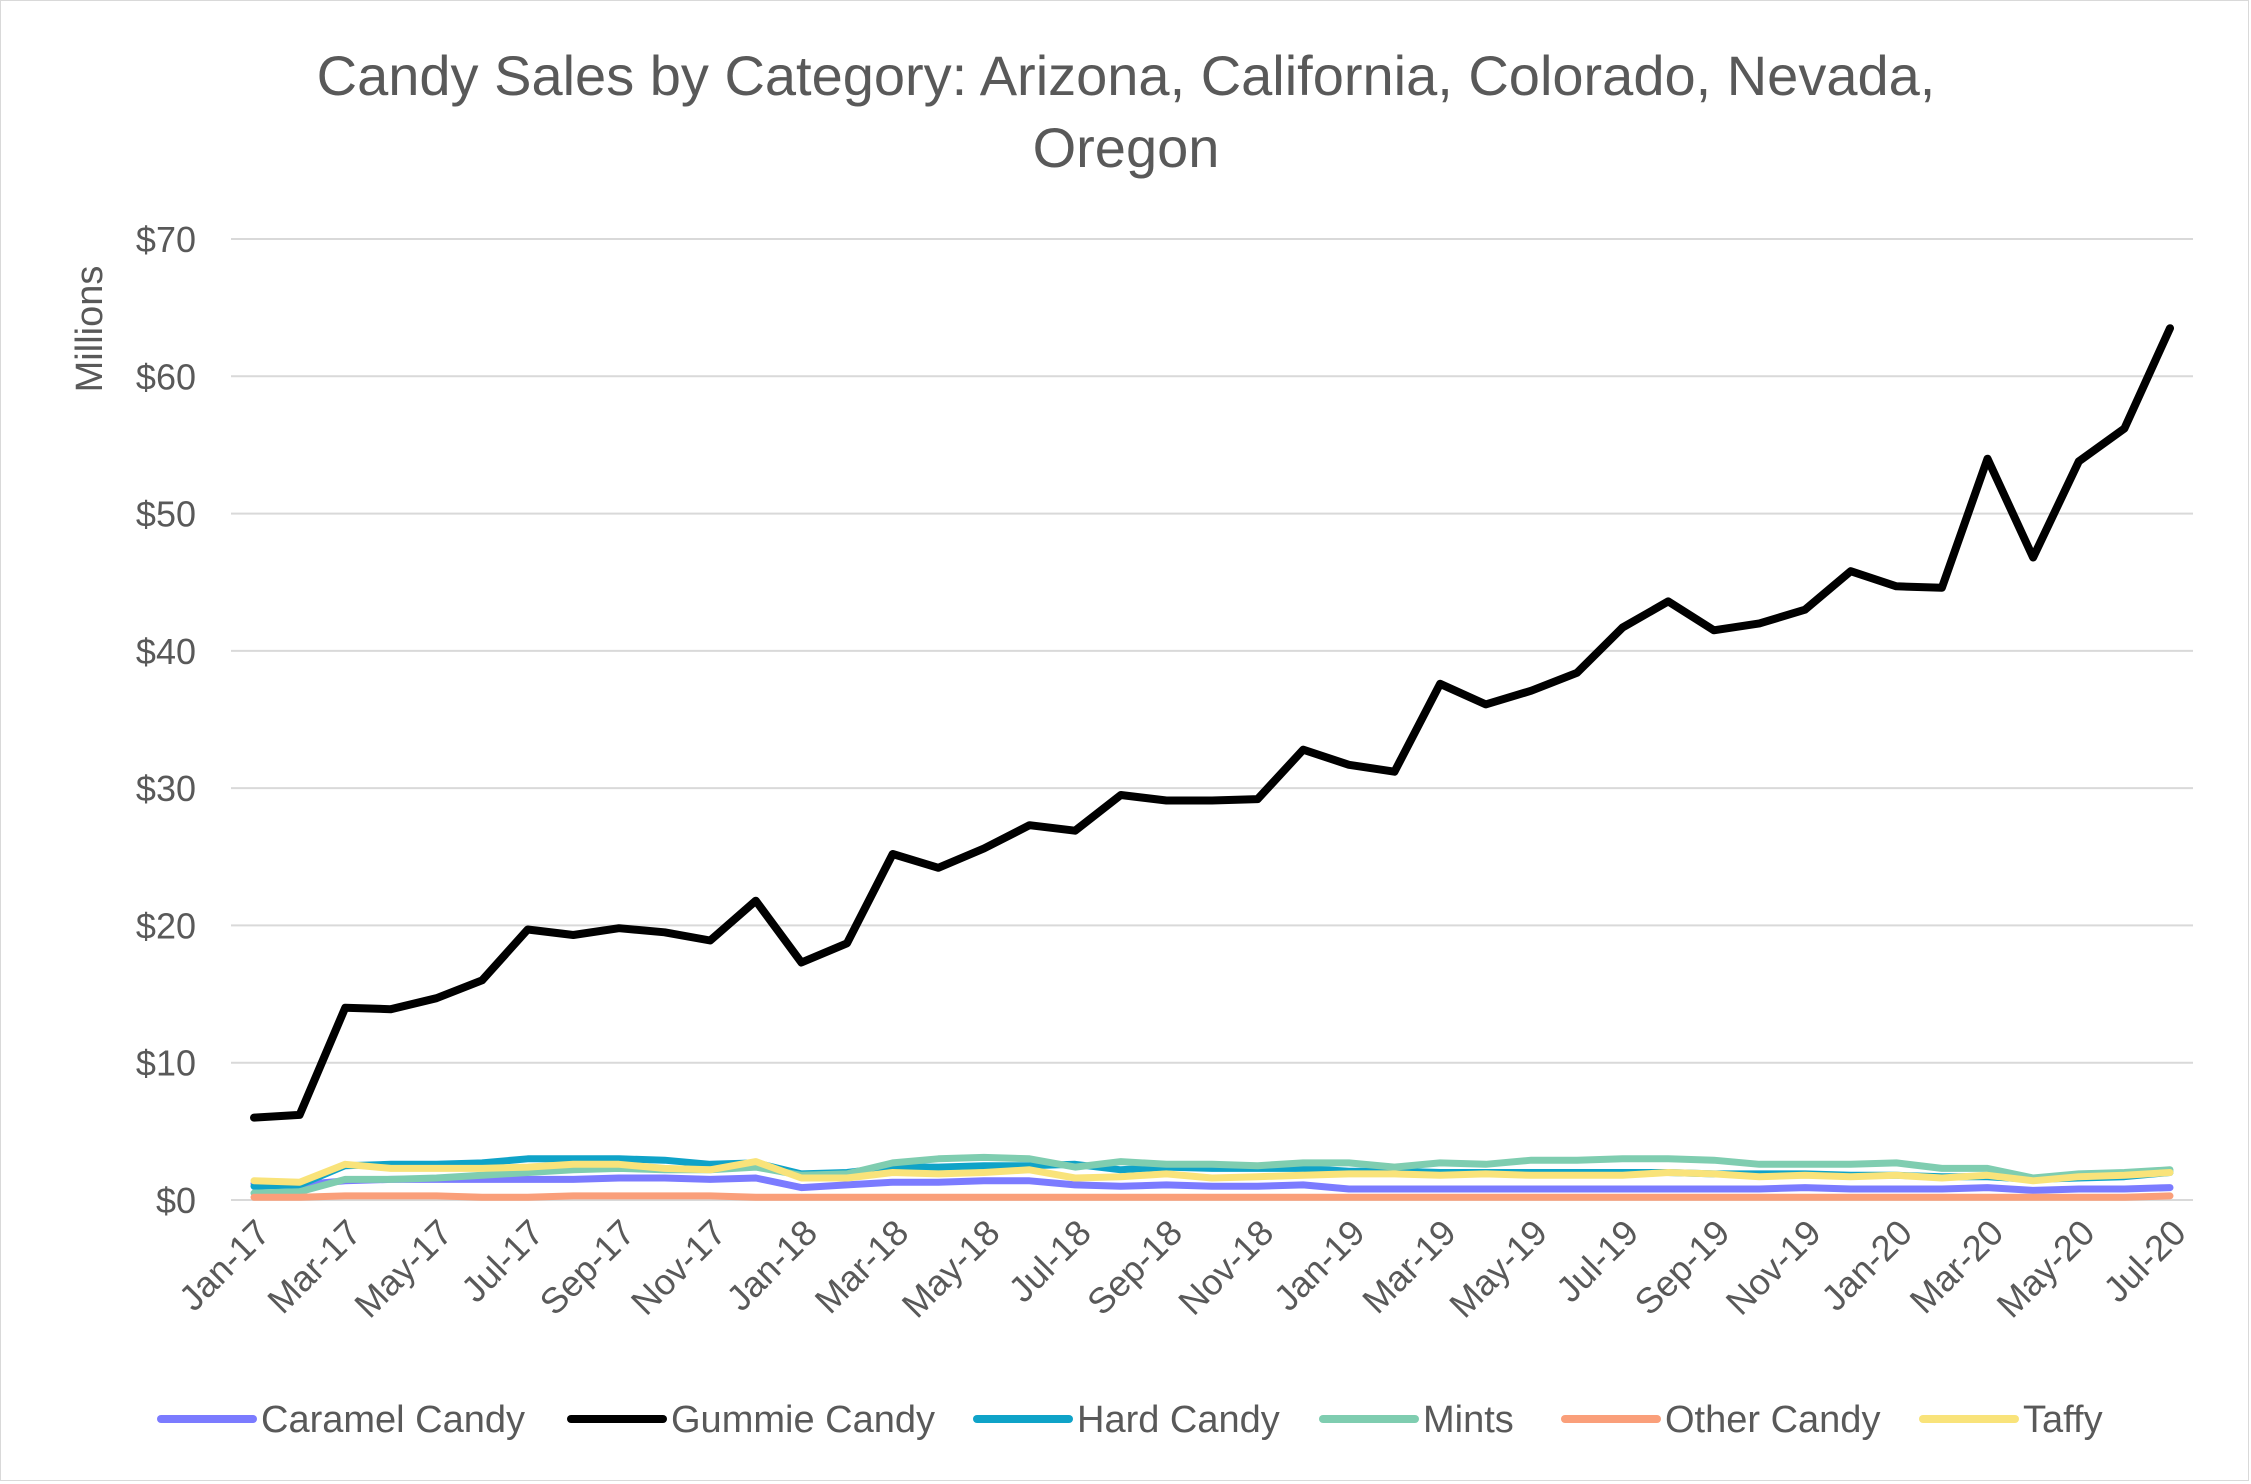 This screenshot has height=1484, width=2251. Describe the element at coordinates (2144, 1261) in the screenshot. I see `x-tick-label: Jul-20` at that location.